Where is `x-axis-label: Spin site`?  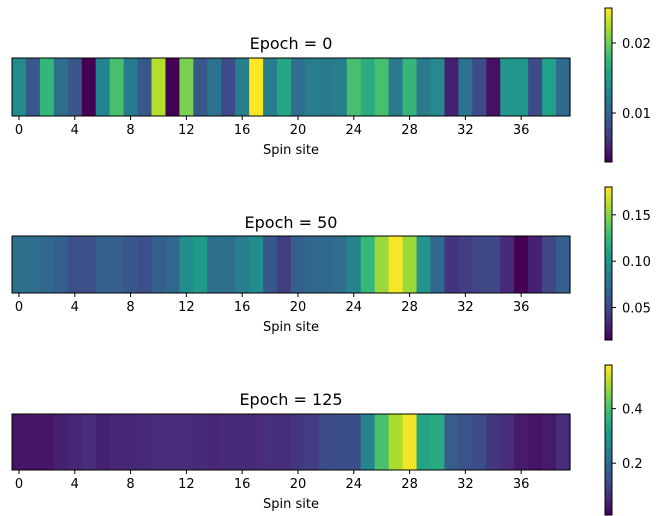 x-axis-label: Spin site is located at coordinates (291, 327).